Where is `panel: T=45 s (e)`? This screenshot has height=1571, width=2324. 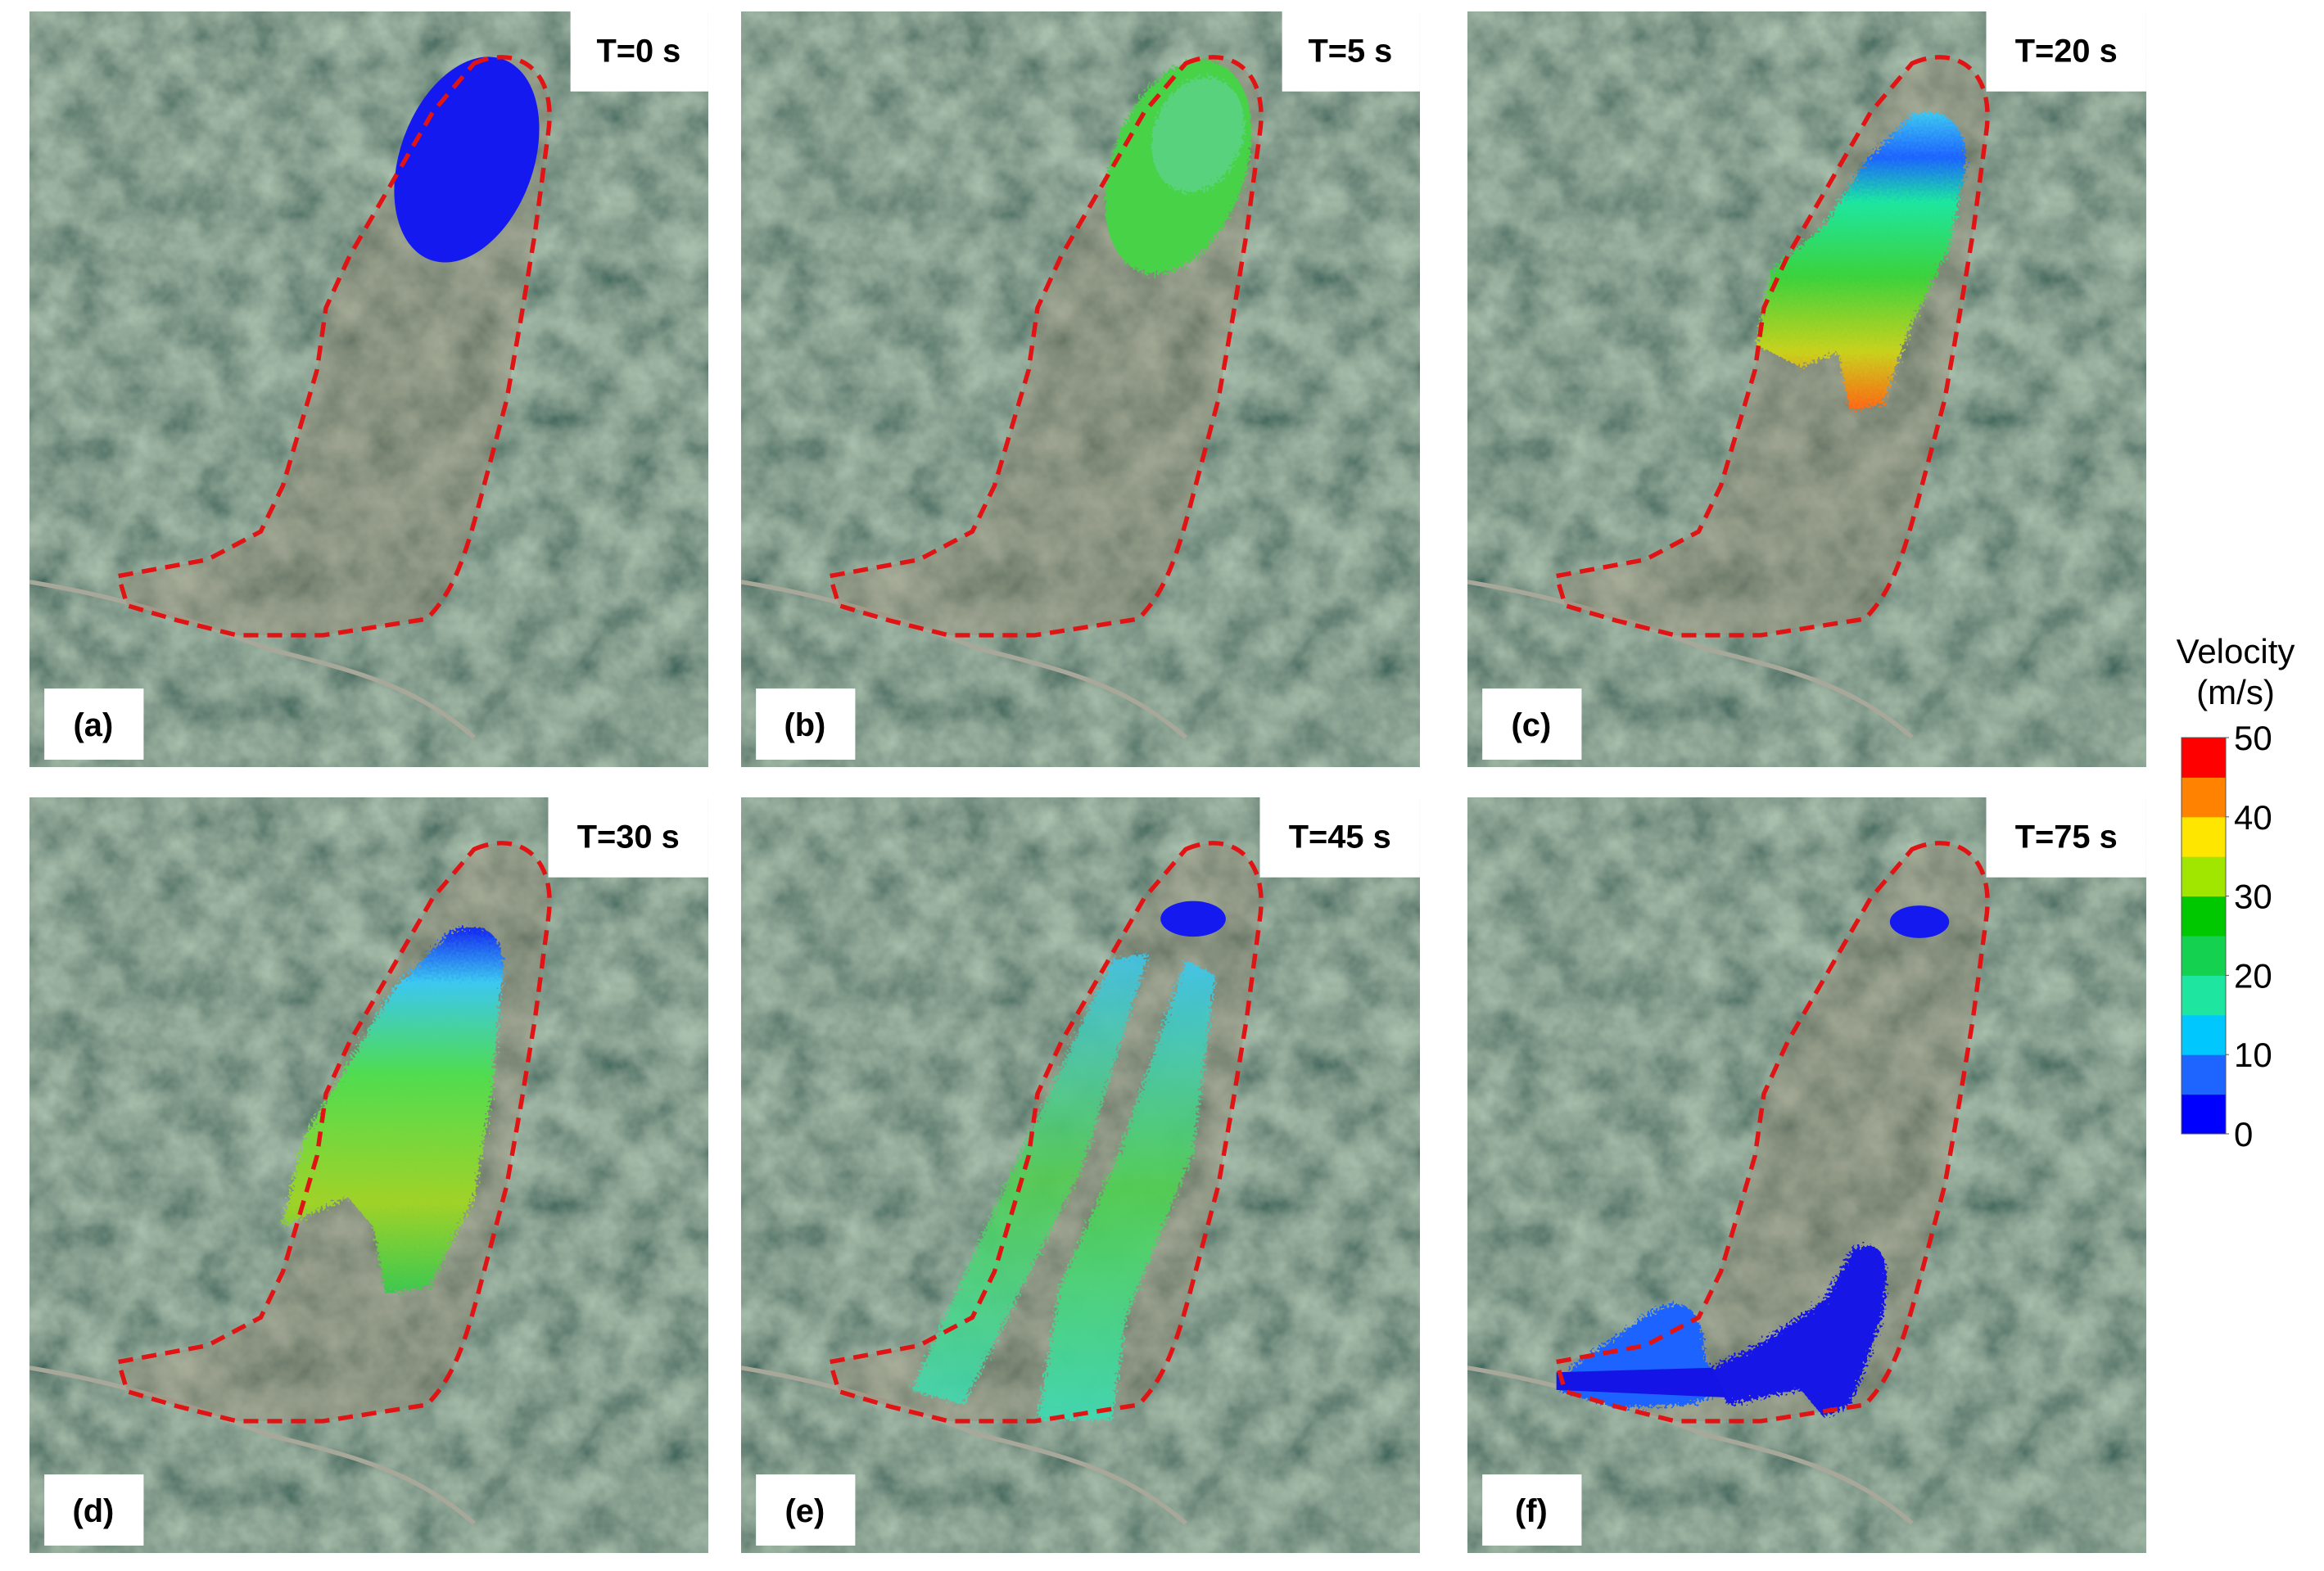 panel: T=45 s (e) is located at coordinates (1080, 1175).